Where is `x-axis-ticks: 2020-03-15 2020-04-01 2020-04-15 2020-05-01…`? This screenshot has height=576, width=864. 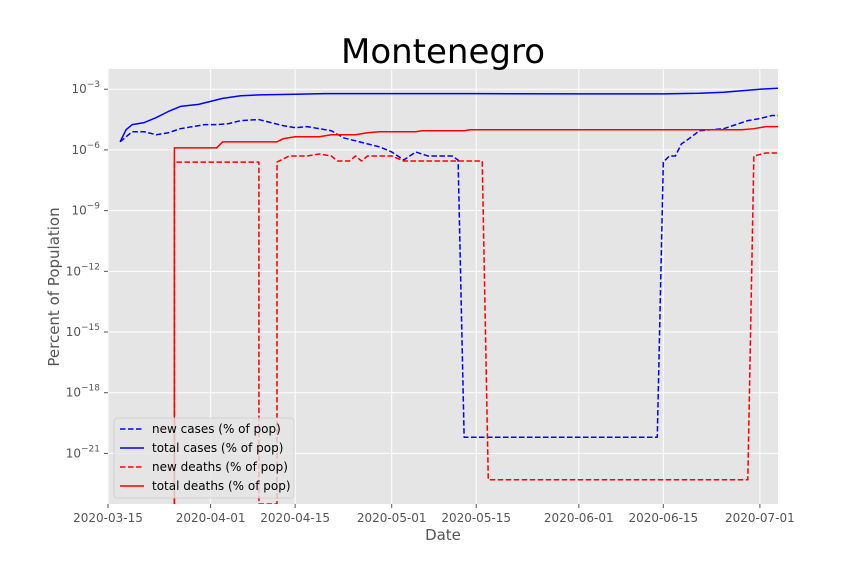 x-axis-ticks: 2020-03-15 2020-04-01 2020-04-15 2020-05-01… is located at coordinates (434, 514).